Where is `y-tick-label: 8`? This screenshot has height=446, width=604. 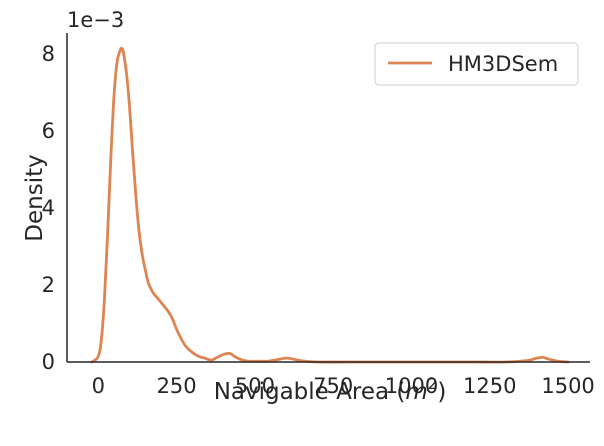 y-tick-label: 8 is located at coordinates (48, 54).